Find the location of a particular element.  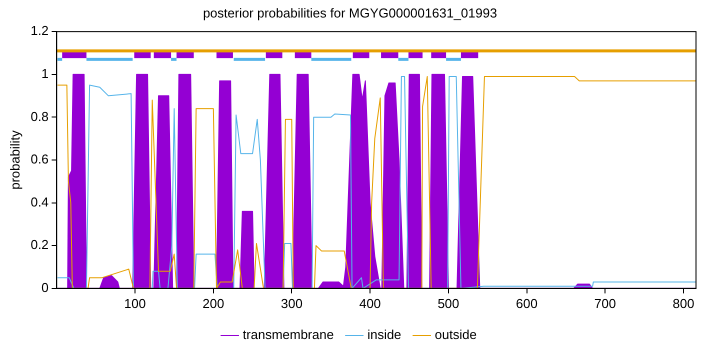

x-tick-label: 500 is located at coordinates (449, 303).